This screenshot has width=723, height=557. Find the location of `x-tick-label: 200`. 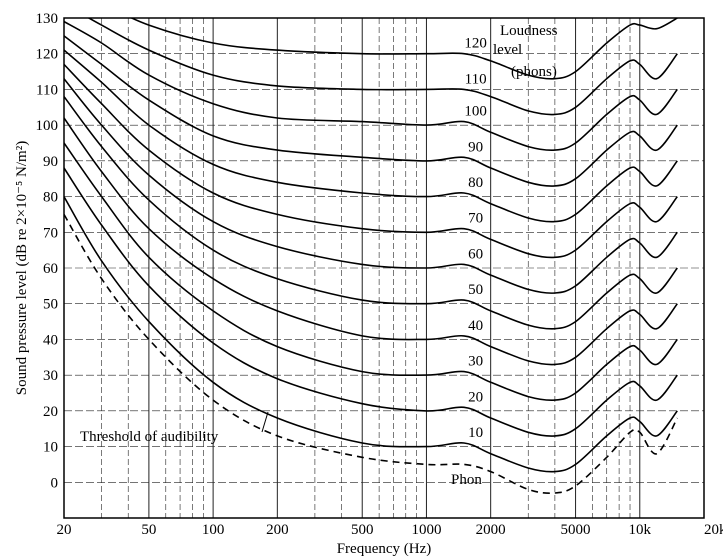

x-tick-label: 200 is located at coordinates (277, 530).